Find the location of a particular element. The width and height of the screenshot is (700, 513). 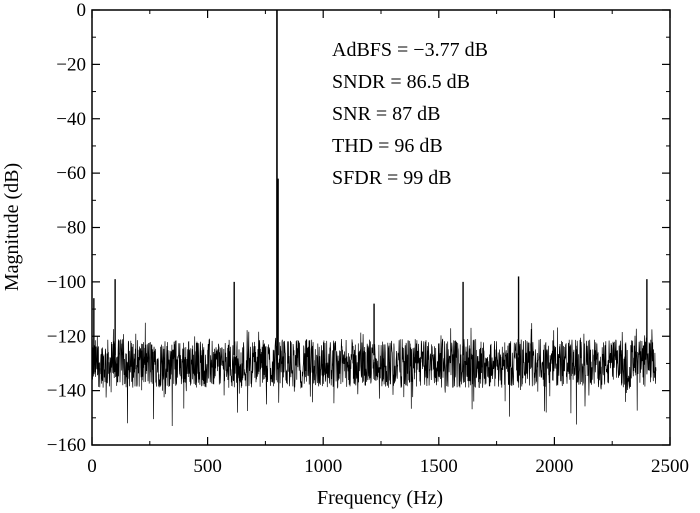

x-axis-title: Frequency (Hz) is located at coordinates (380, 498).